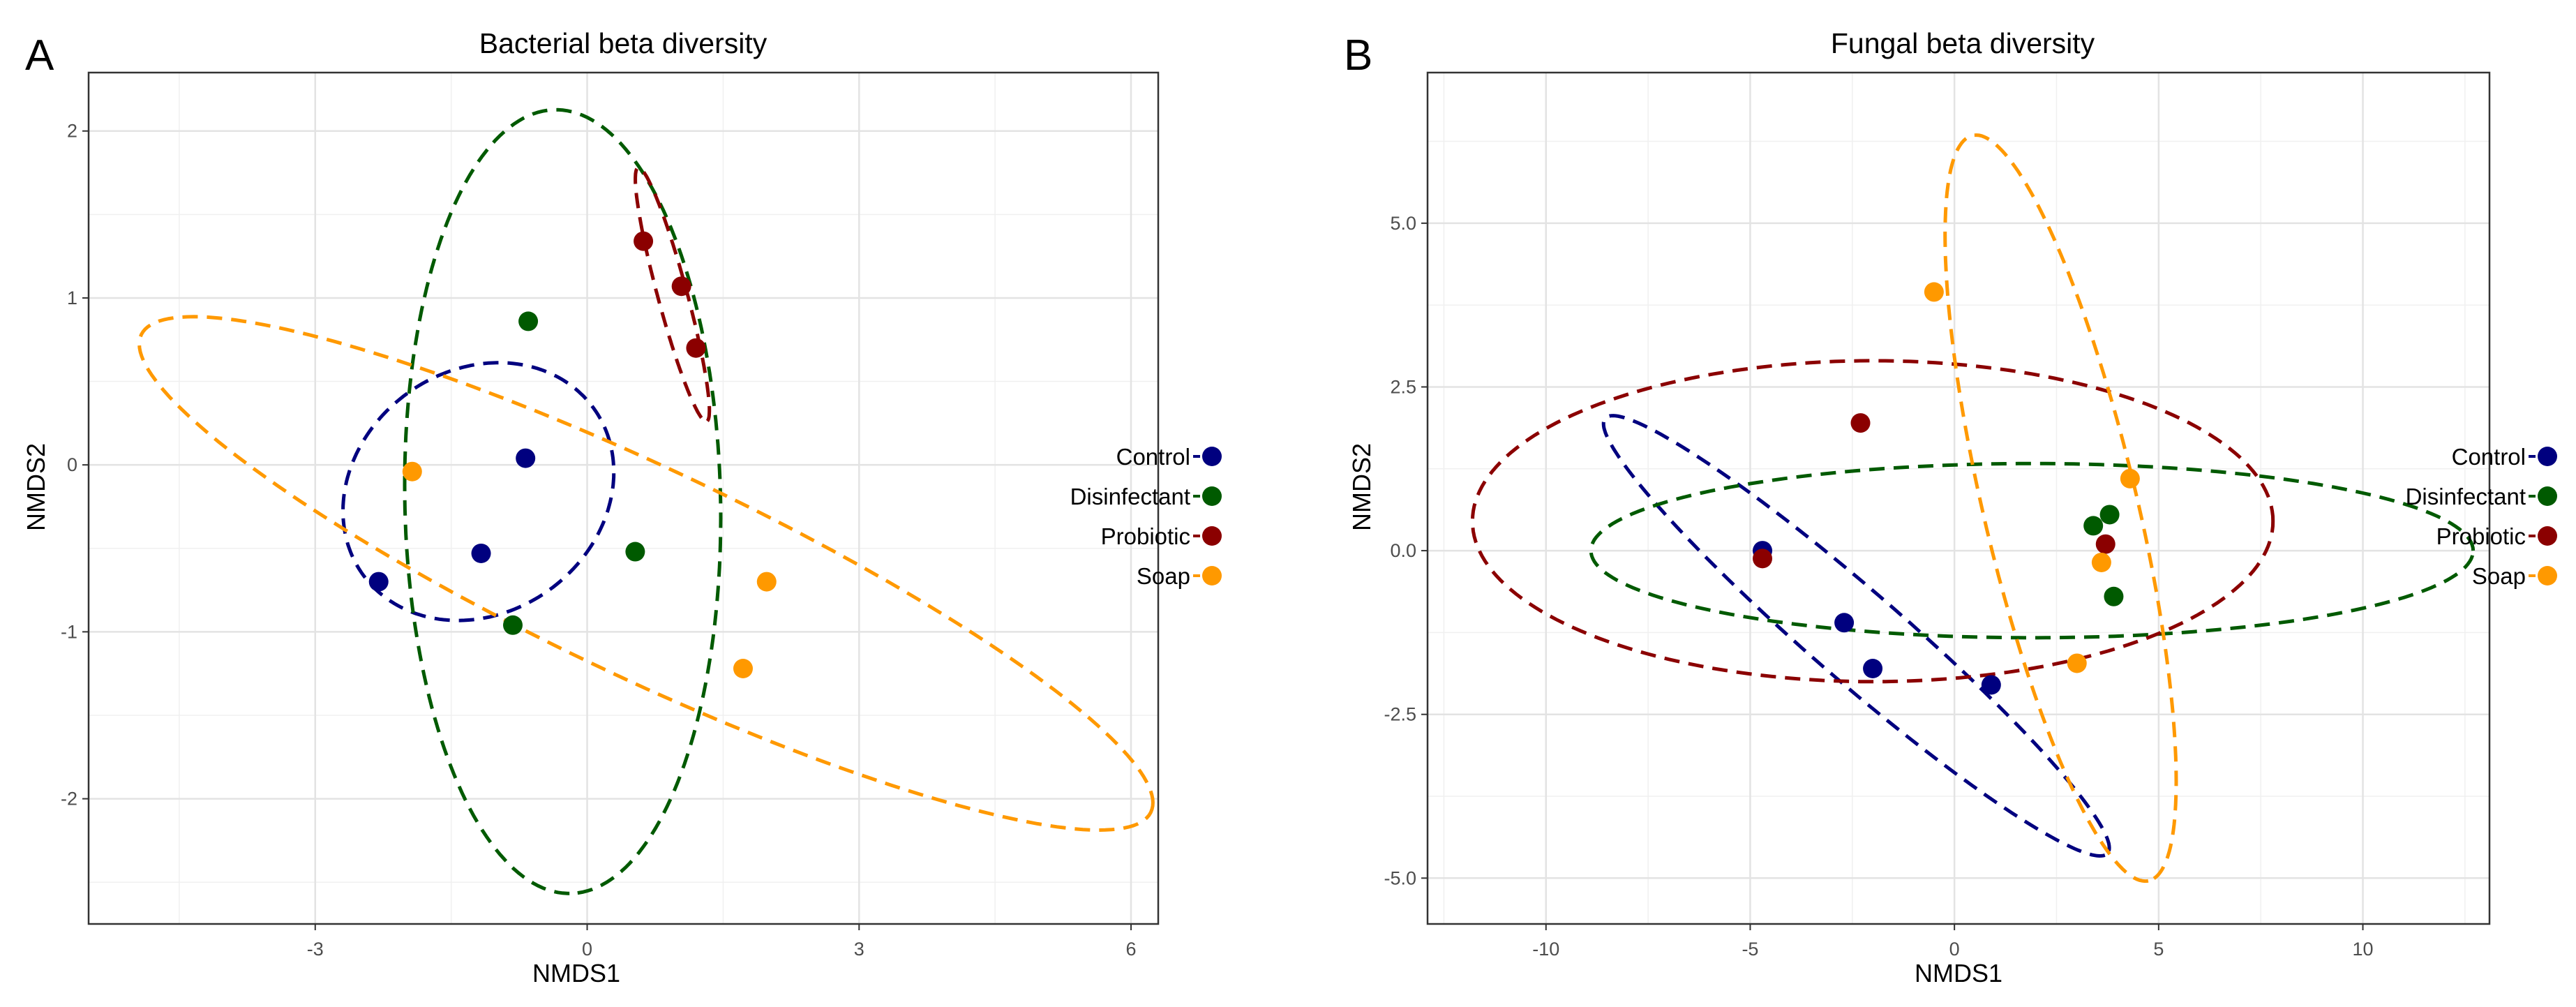 The width and height of the screenshot is (2576, 1007). I want to click on panel-b-legend-key-disinfectant, so click(2547, 496).